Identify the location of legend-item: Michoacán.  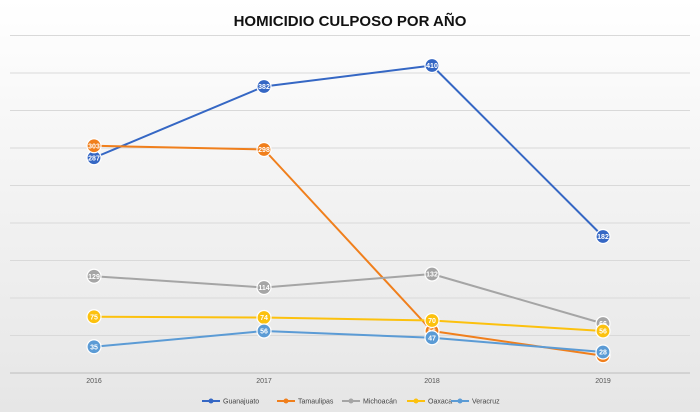
(369, 402).